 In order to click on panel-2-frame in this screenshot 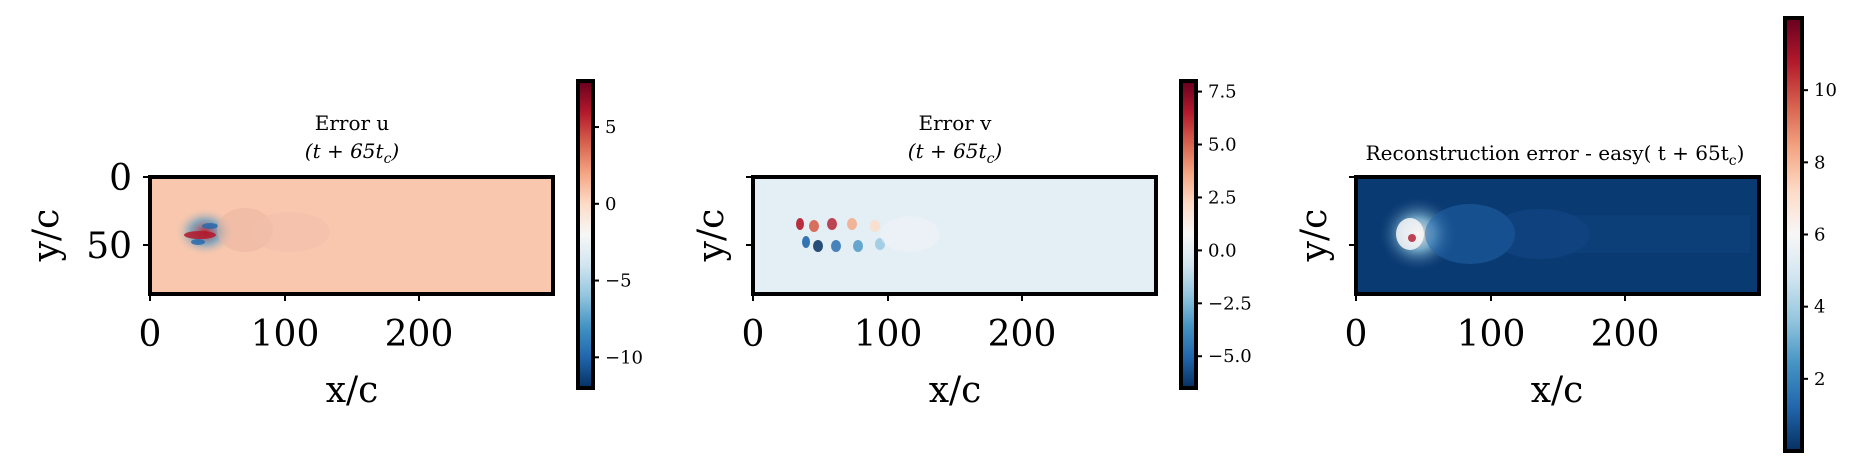, I will do `click(954, 235)`.